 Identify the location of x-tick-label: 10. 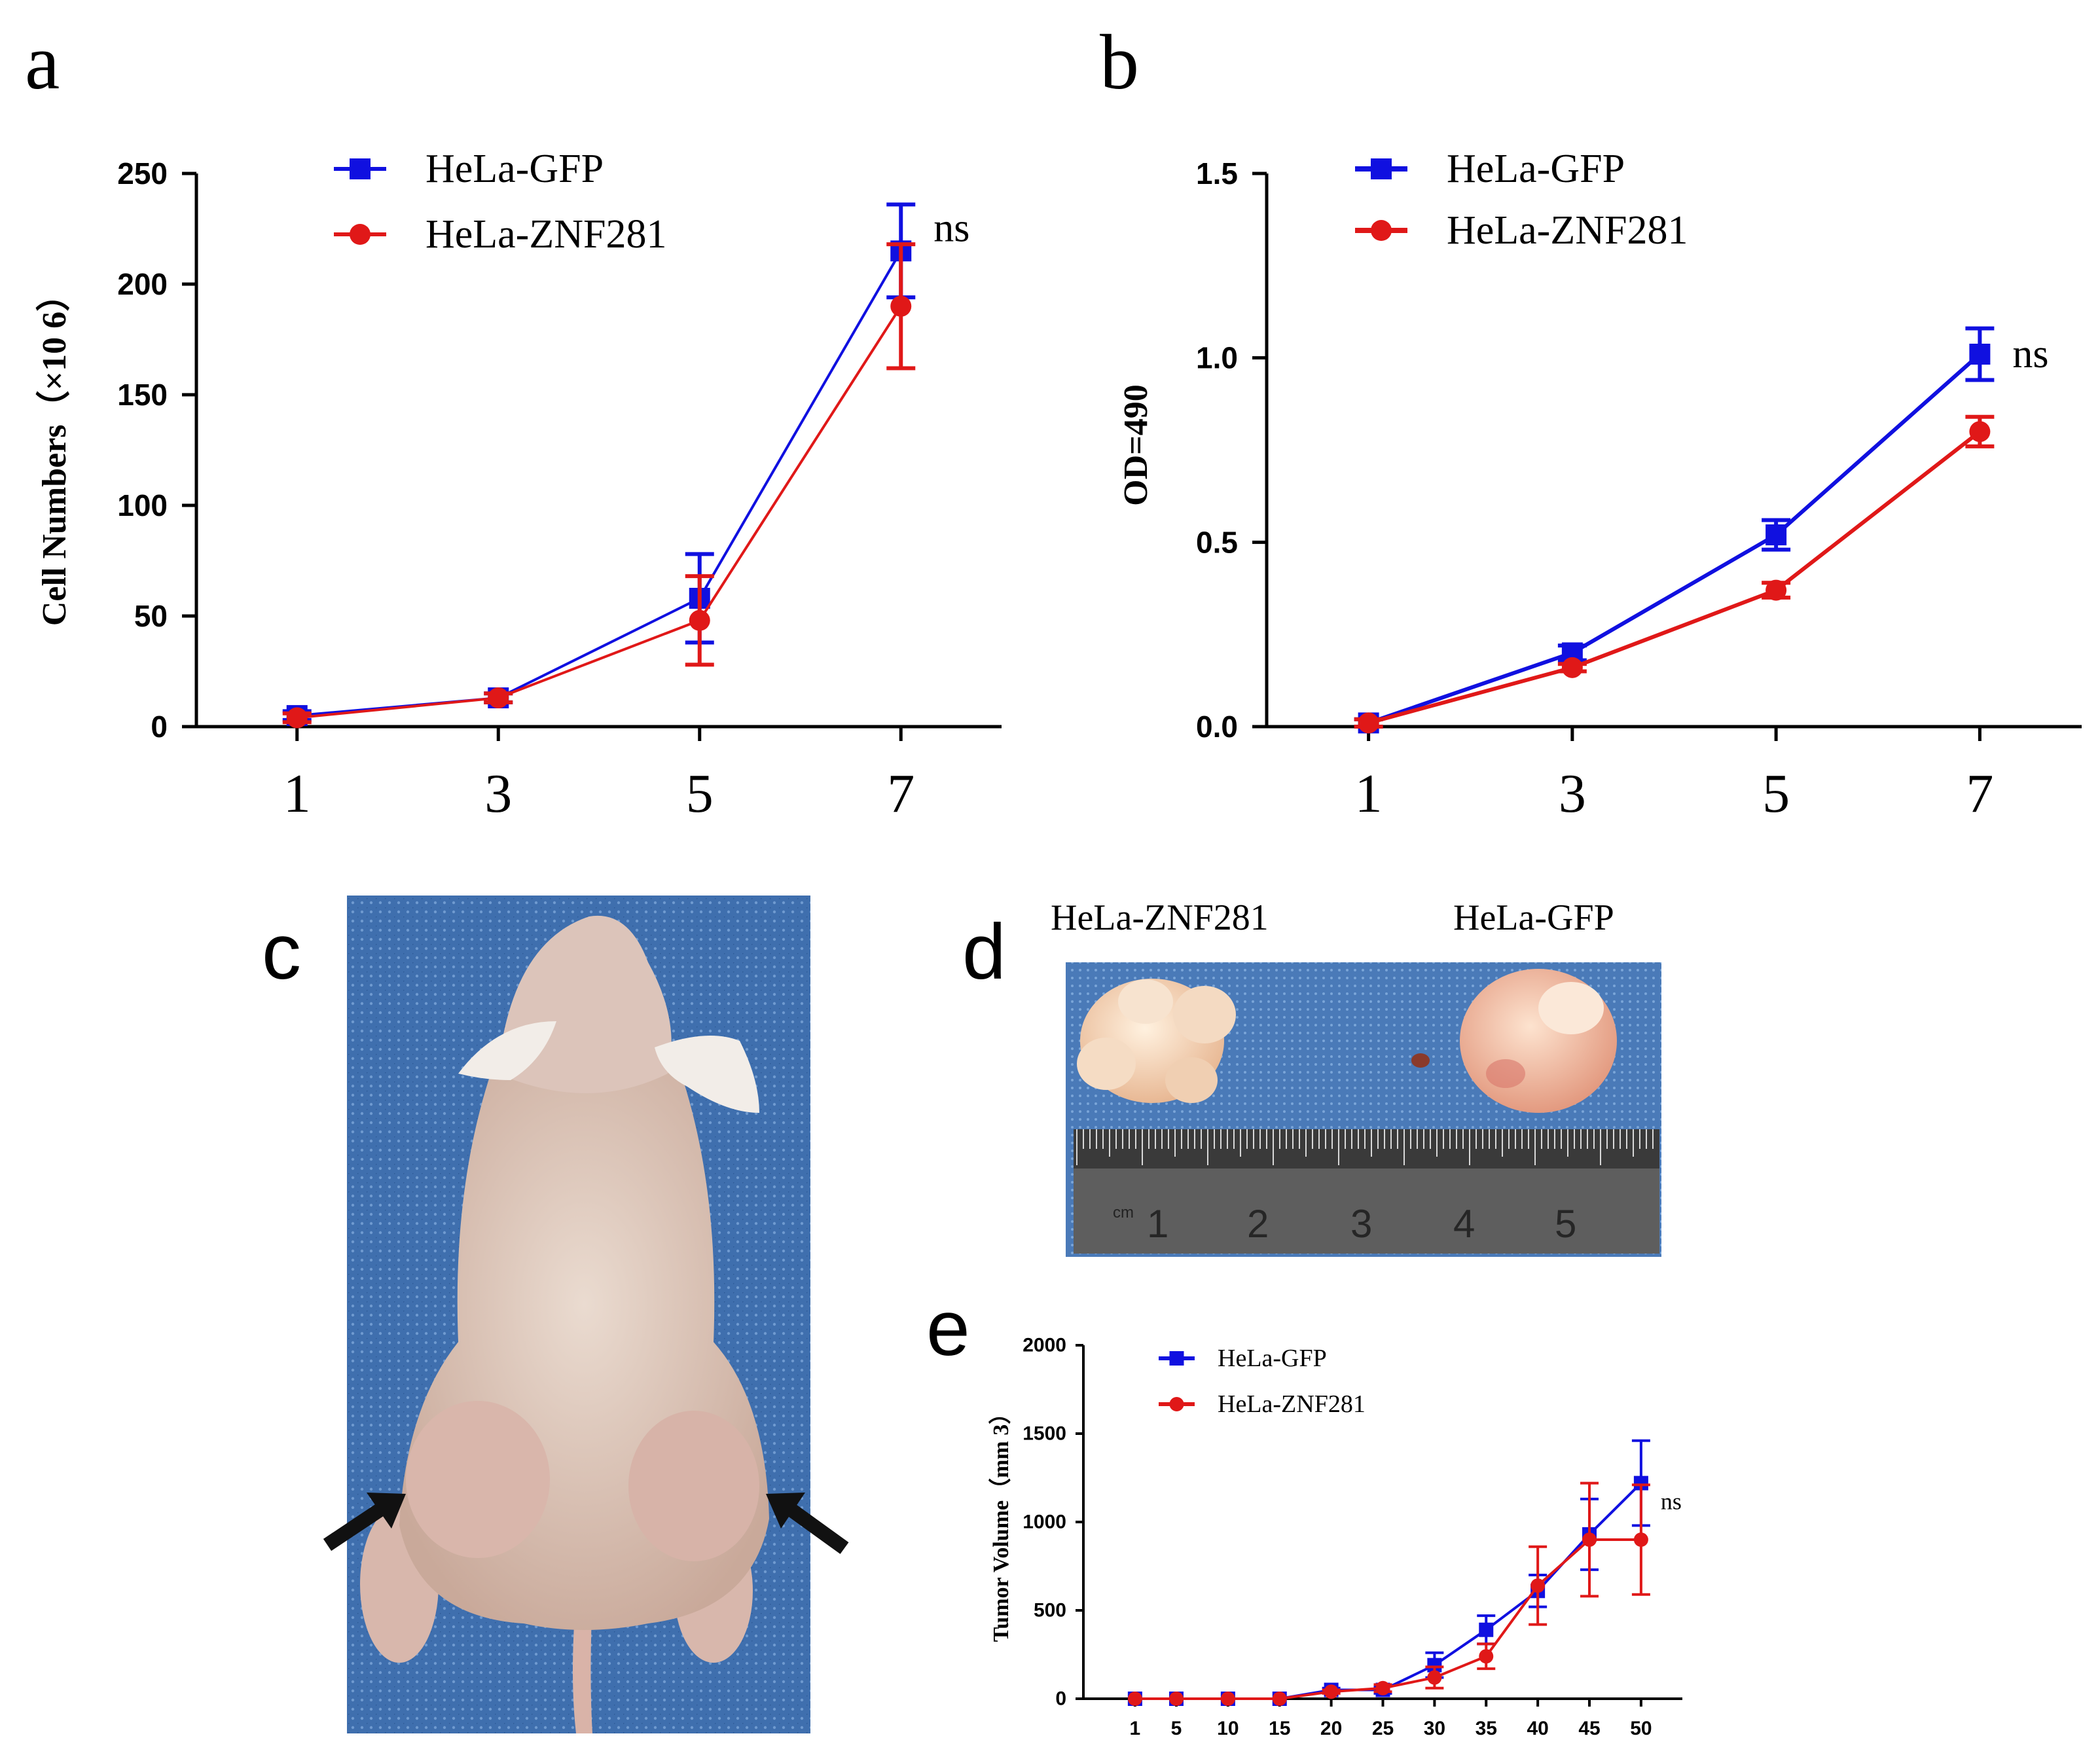
(1228, 1728).